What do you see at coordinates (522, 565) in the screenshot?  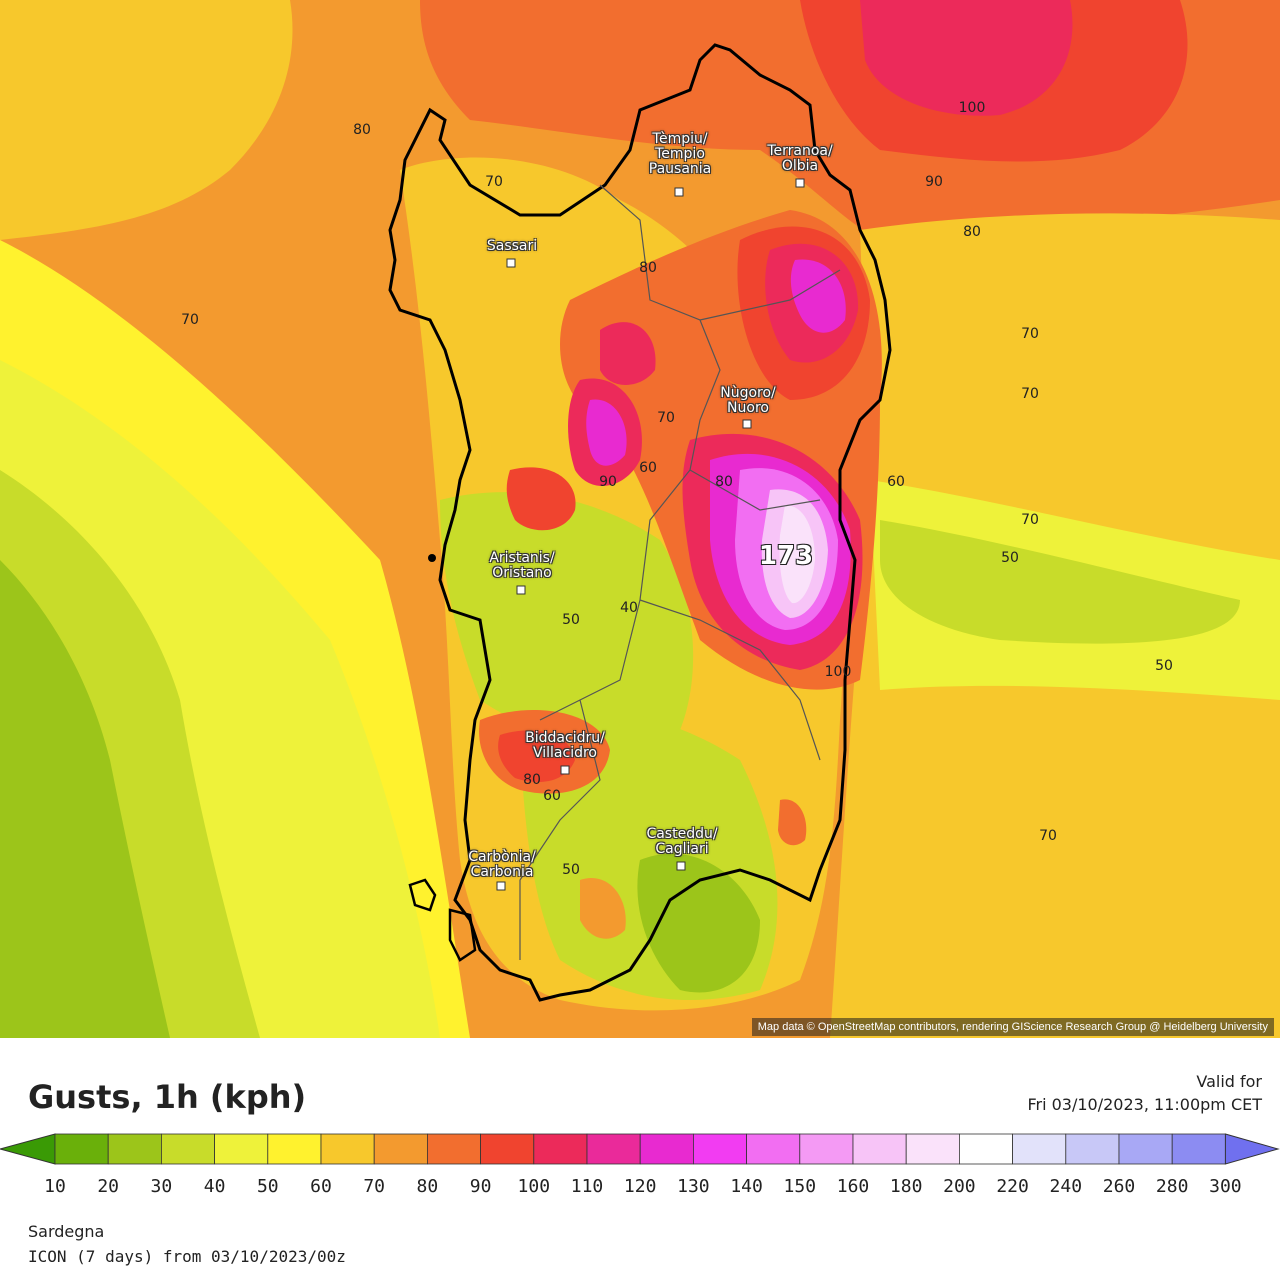 I see `city-label-oristano: Aristanis/ Oristano` at bounding box center [522, 565].